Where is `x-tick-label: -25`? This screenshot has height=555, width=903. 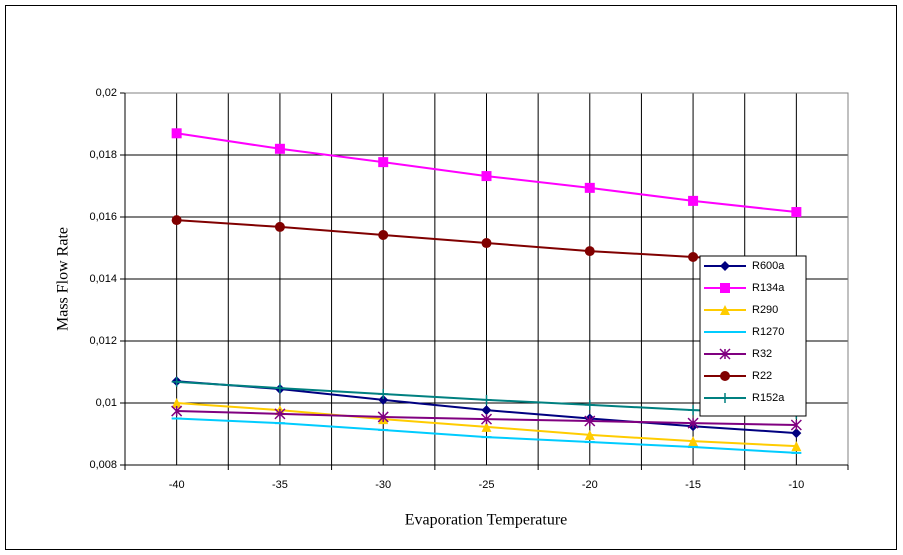
x-tick-label: -25 is located at coordinates (487, 485).